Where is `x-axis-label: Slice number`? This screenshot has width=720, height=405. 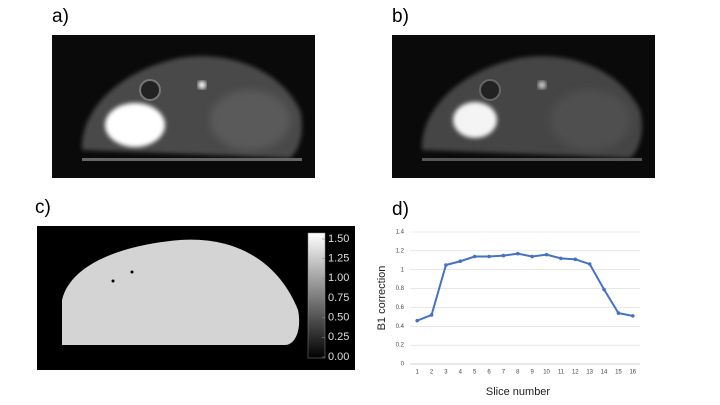 x-axis-label: Slice number is located at coordinates (518, 392).